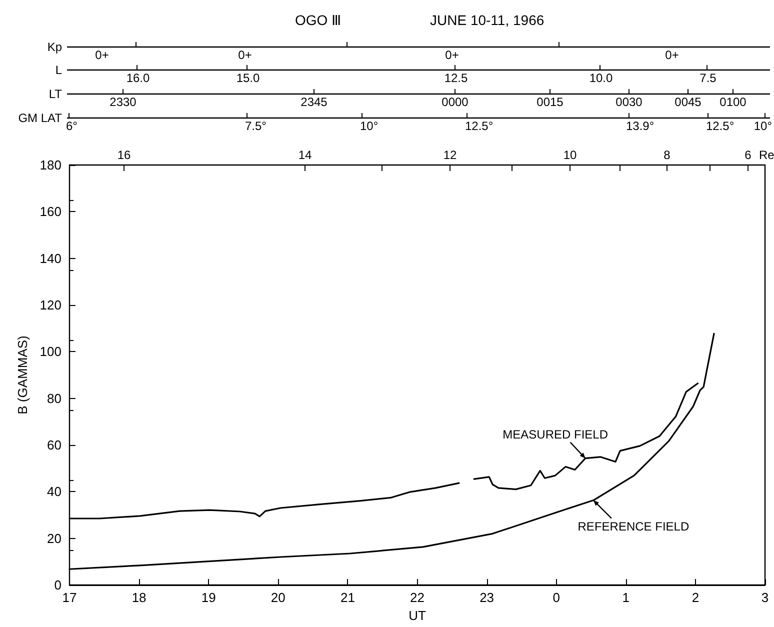 This screenshot has height=627, width=774. What do you see at coordinates (54, 398) in the screenshot?
I see `y-tick-label: 80` at bounding box center [54, 398].